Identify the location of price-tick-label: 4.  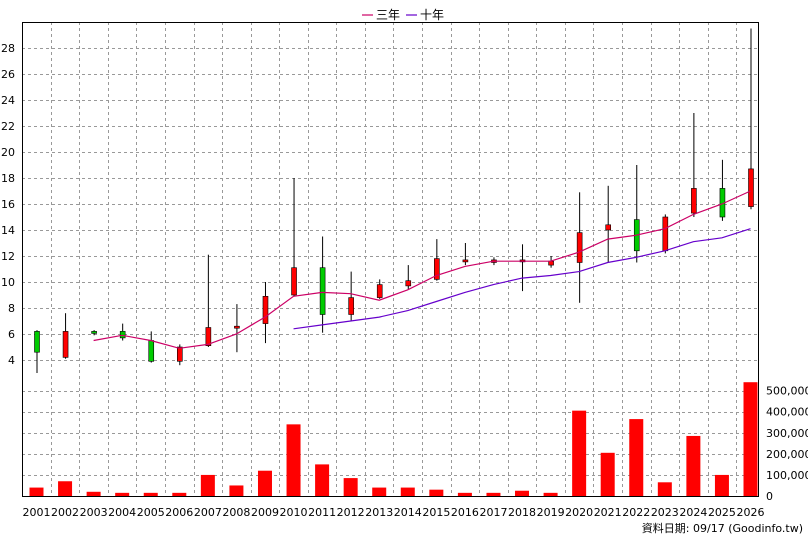
(11, 360).